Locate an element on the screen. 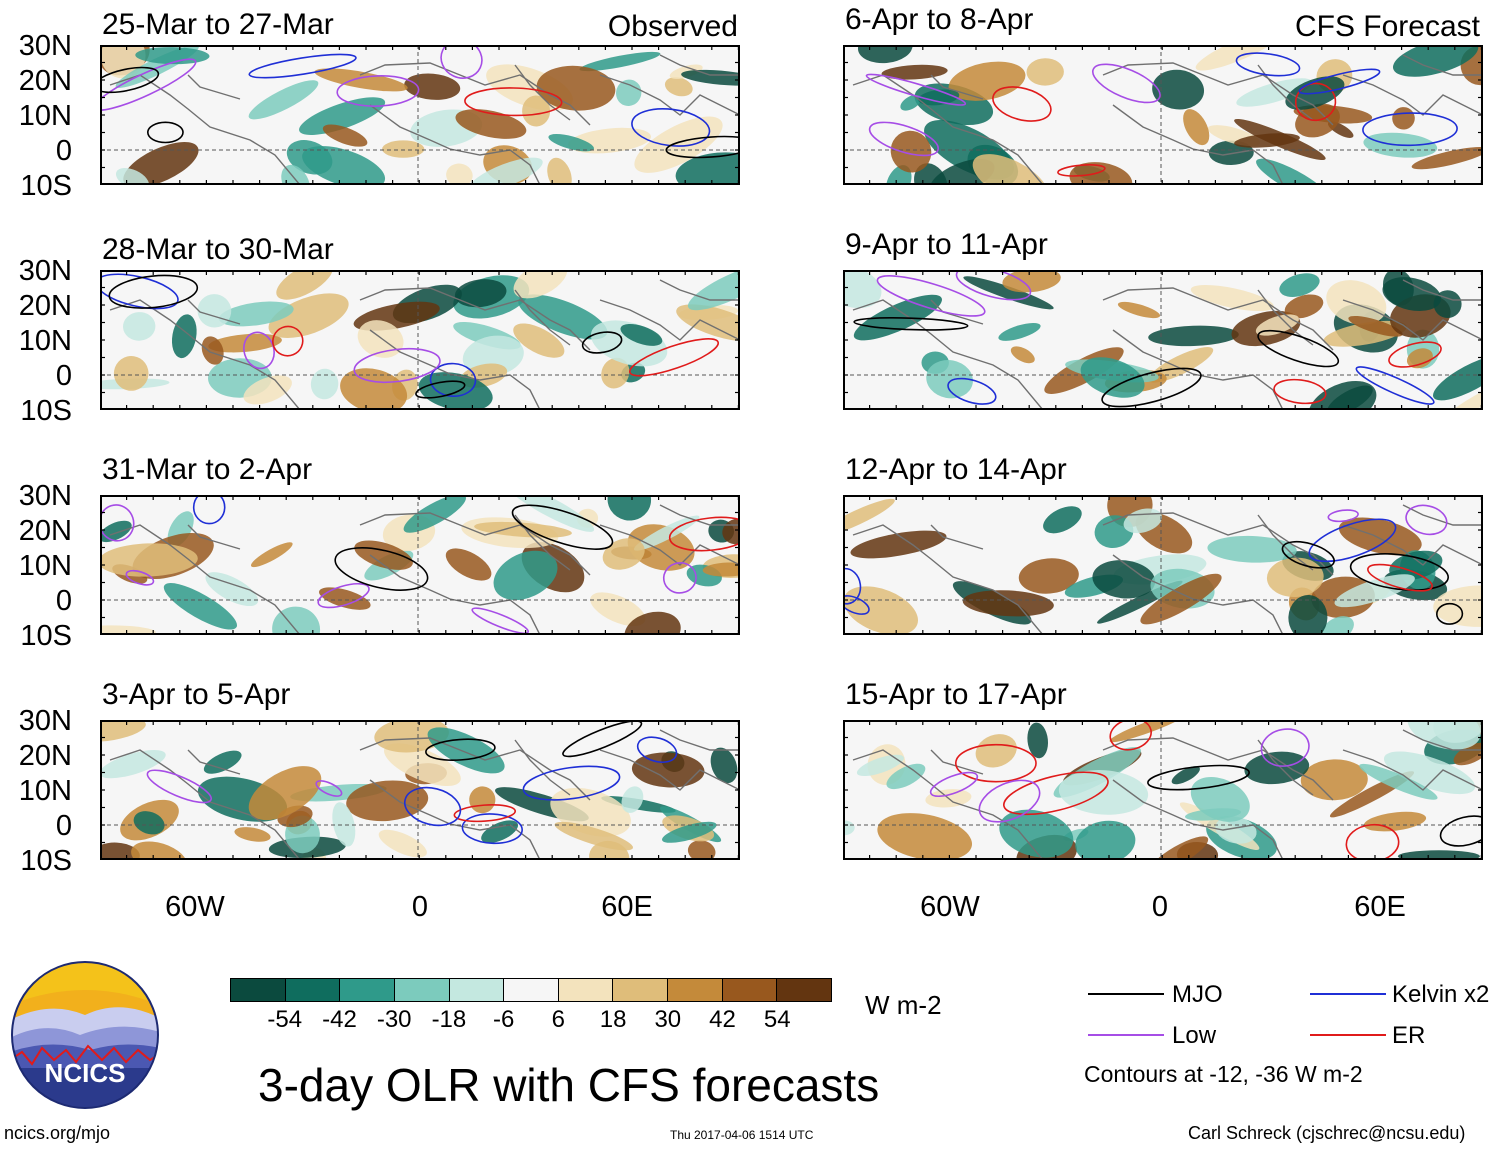 The image size is (1510, 1149). observed-label: Observed is located at coordinates (672, 26).